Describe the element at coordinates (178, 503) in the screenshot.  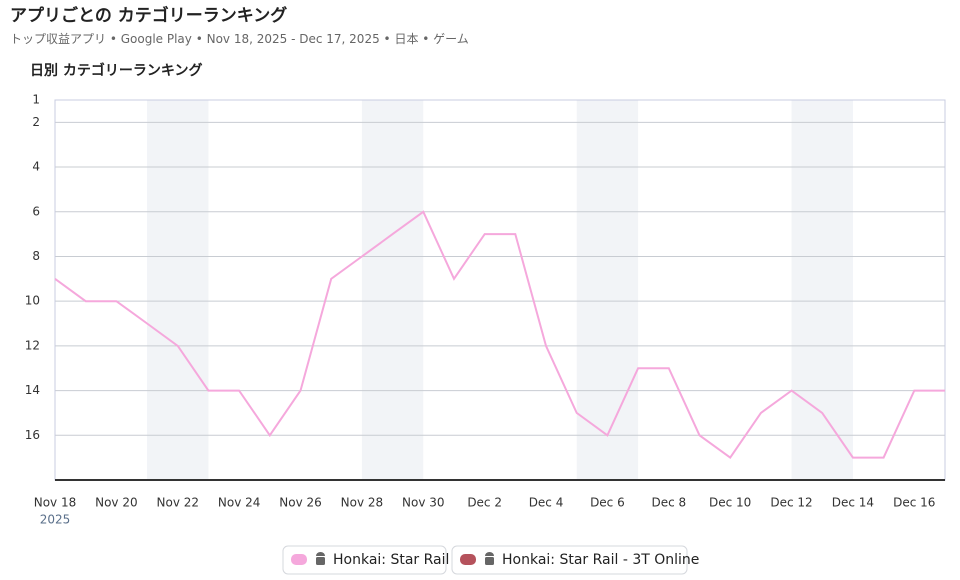
I see `x-tick-label: Nov 22` at that location.